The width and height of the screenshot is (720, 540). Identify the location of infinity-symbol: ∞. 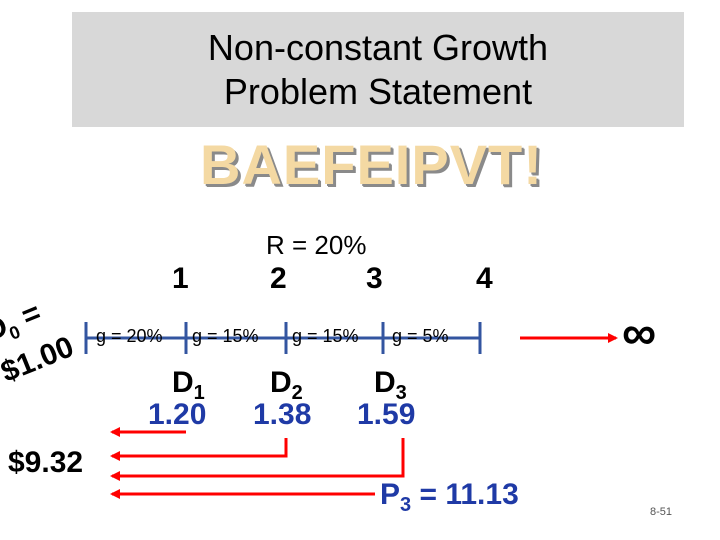
(639, 333).